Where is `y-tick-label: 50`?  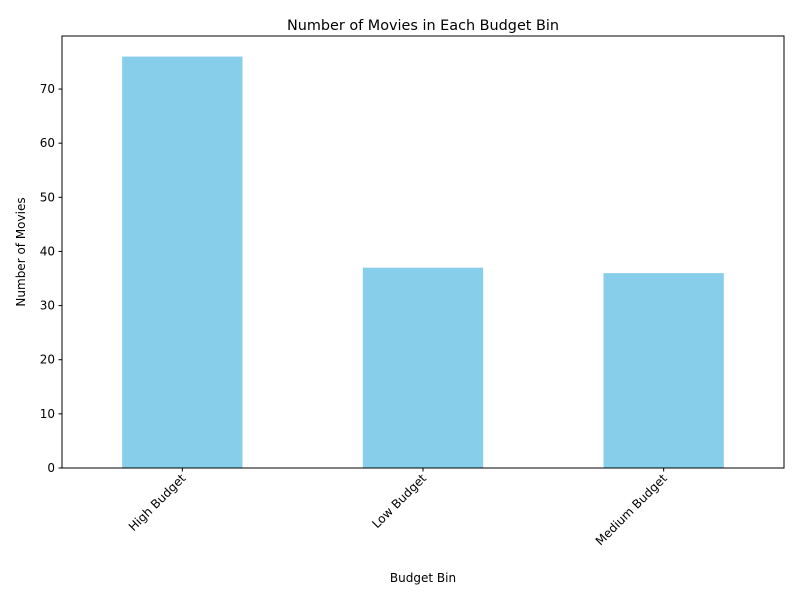 y-tick-label: 50 is located at coordinates (47, 197).